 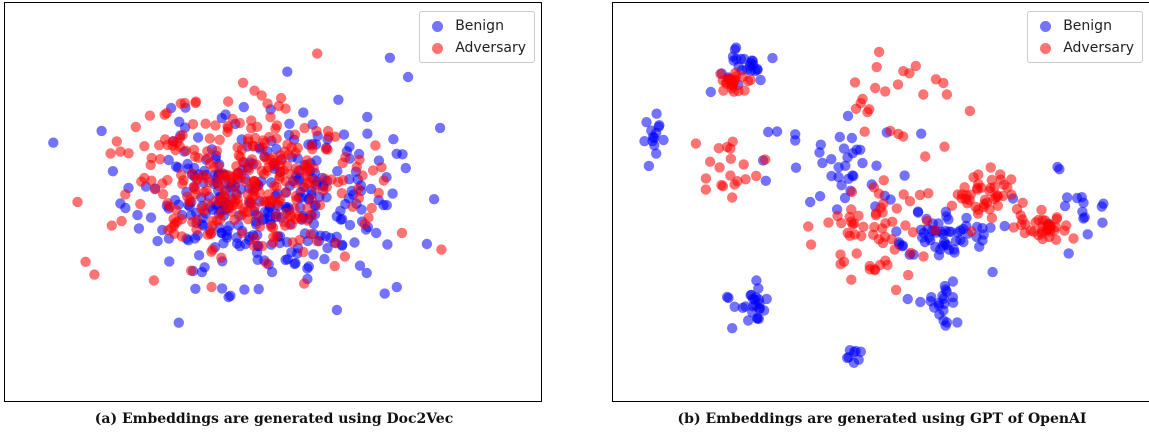 I want to click on legend-entry-benign: Benign, so click(x=1084, y=26).